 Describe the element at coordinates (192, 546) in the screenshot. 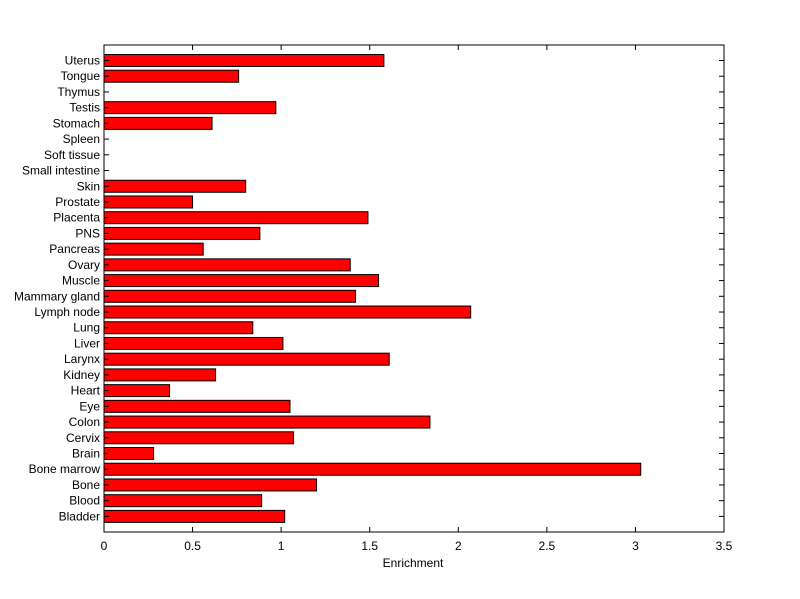

I see `x-tick-label: 0.5` at that location.